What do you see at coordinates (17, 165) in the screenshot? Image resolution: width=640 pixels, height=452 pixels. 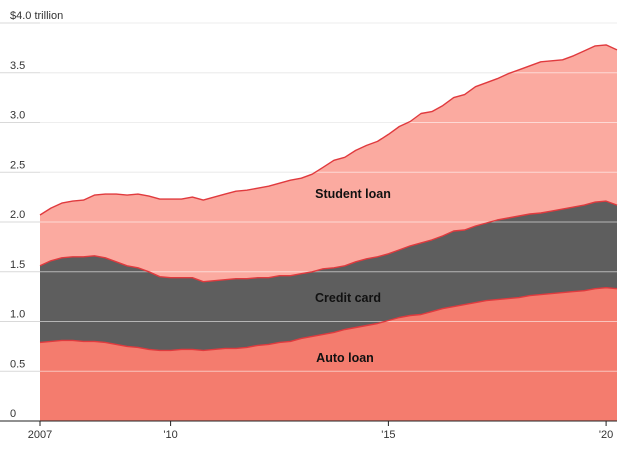 I see `y-tick-label-5: 2.5` at bounding box center [17, 165].